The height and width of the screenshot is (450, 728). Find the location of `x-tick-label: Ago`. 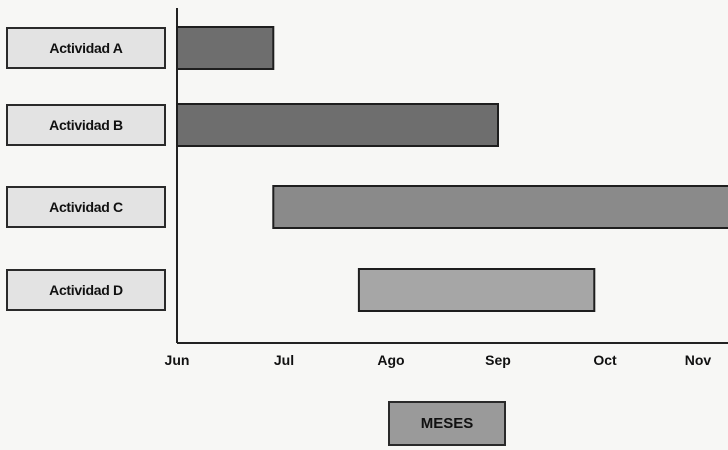

x-tick-label: Ago is located at coordinates (391, 360).